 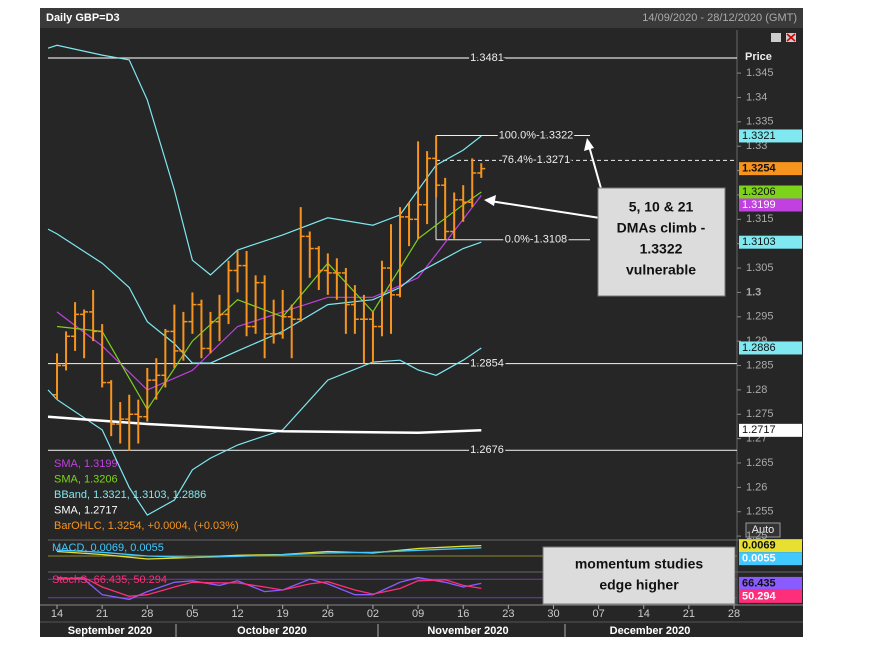 What do you see at coordinates (487, 363) in the screenshot?
I see `level-label: 1.2854` at bounding box center [487, 363].